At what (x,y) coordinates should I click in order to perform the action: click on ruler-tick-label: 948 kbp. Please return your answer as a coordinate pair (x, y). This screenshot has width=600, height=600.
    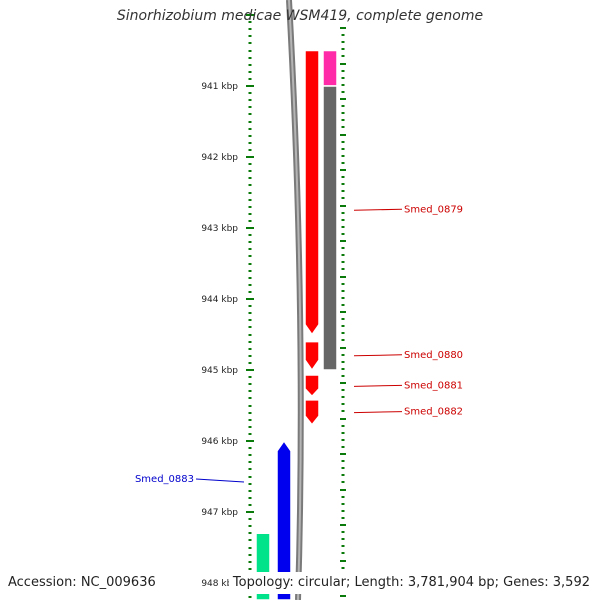
    Looking at the image, I should click on (219, 584).